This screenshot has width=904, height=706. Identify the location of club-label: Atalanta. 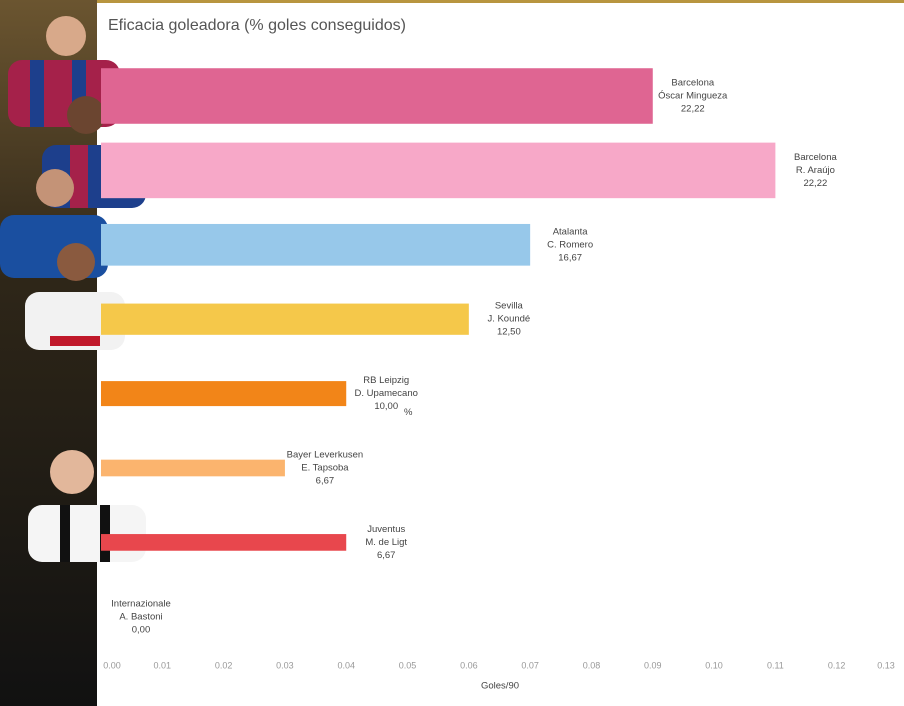
(571, 231).